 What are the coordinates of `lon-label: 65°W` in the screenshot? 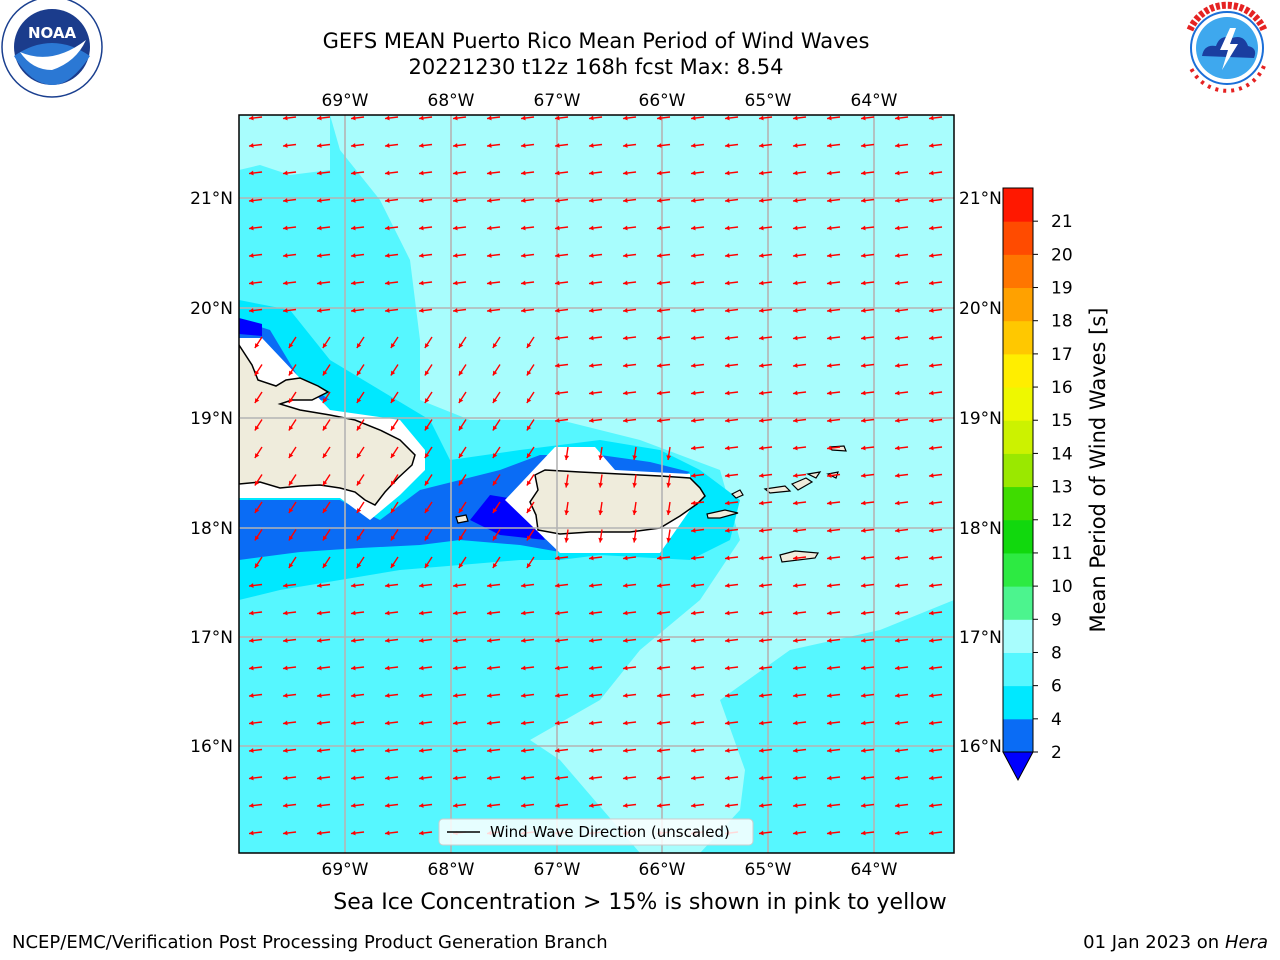 It's located at (768, 870).